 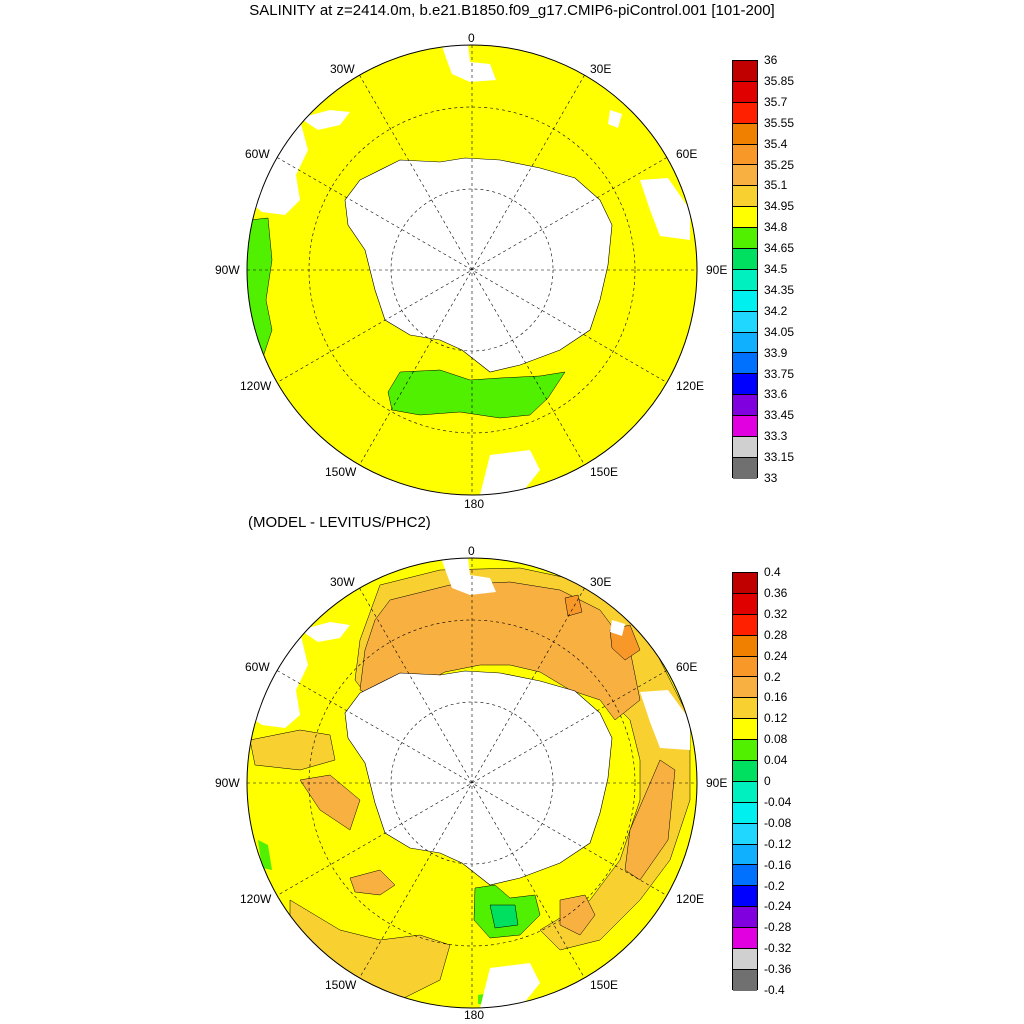 What do you see at coordinates (778, 969) in the screenshot?
I see `colorbar-label: -0.36` at bounding box center [778, 969].